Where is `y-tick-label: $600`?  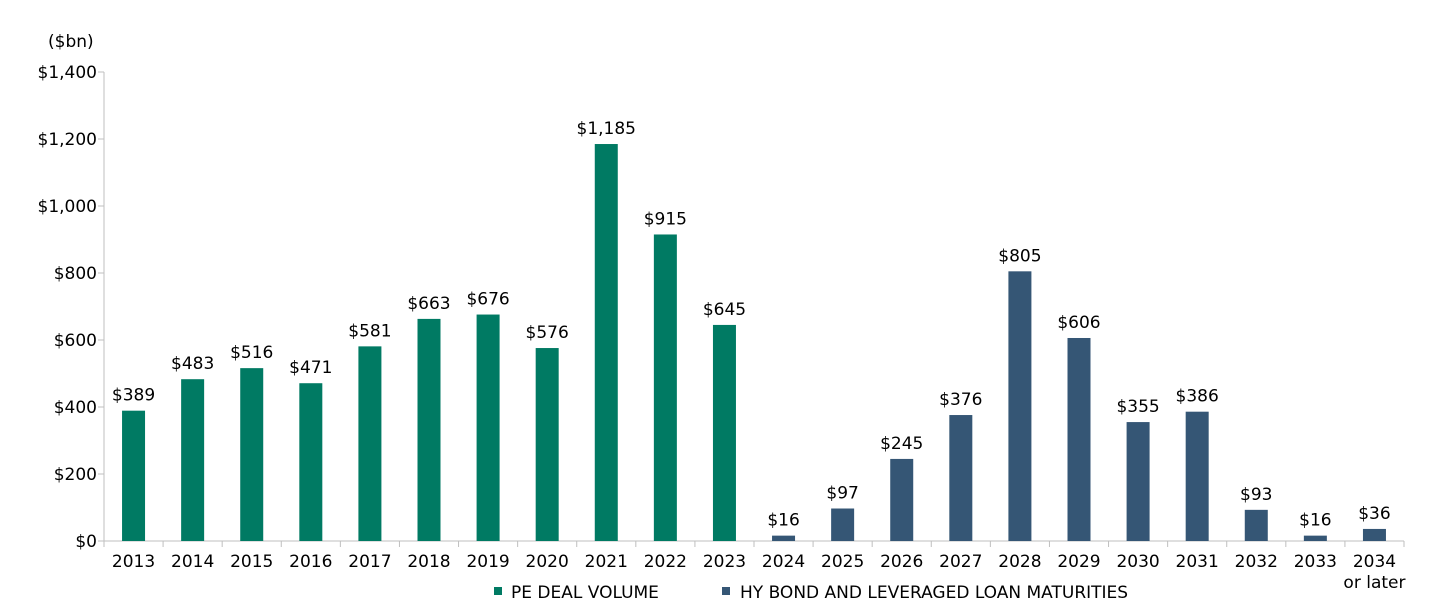
y-tick-label: $600 is located at coordinates (75, 341).